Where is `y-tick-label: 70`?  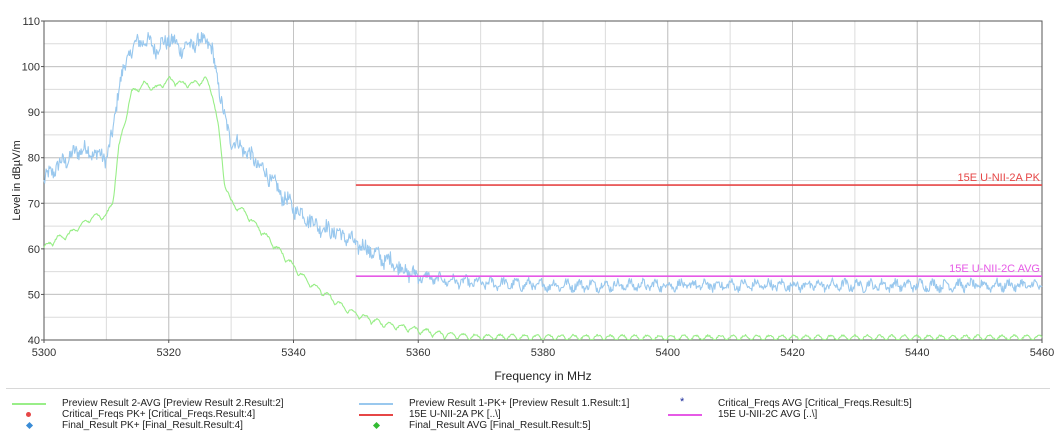 y-tick-label: 70 is located at coordinates (34, 204).